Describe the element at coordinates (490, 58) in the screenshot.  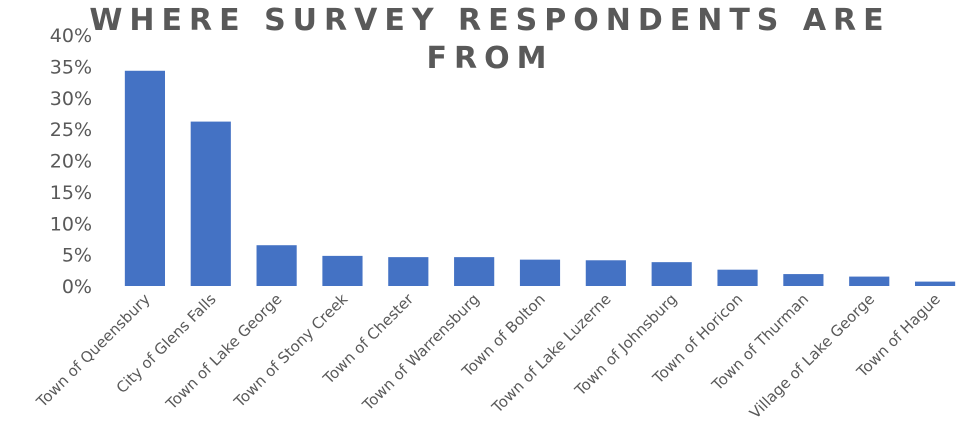
I see `chart-title-line-2: FROM` at that location.